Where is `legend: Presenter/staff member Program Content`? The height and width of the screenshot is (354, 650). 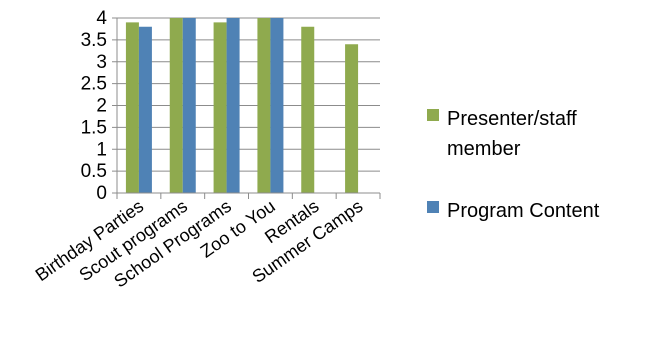
legend: Presenter/staff member Program Content is located at coordinates (513, 165).